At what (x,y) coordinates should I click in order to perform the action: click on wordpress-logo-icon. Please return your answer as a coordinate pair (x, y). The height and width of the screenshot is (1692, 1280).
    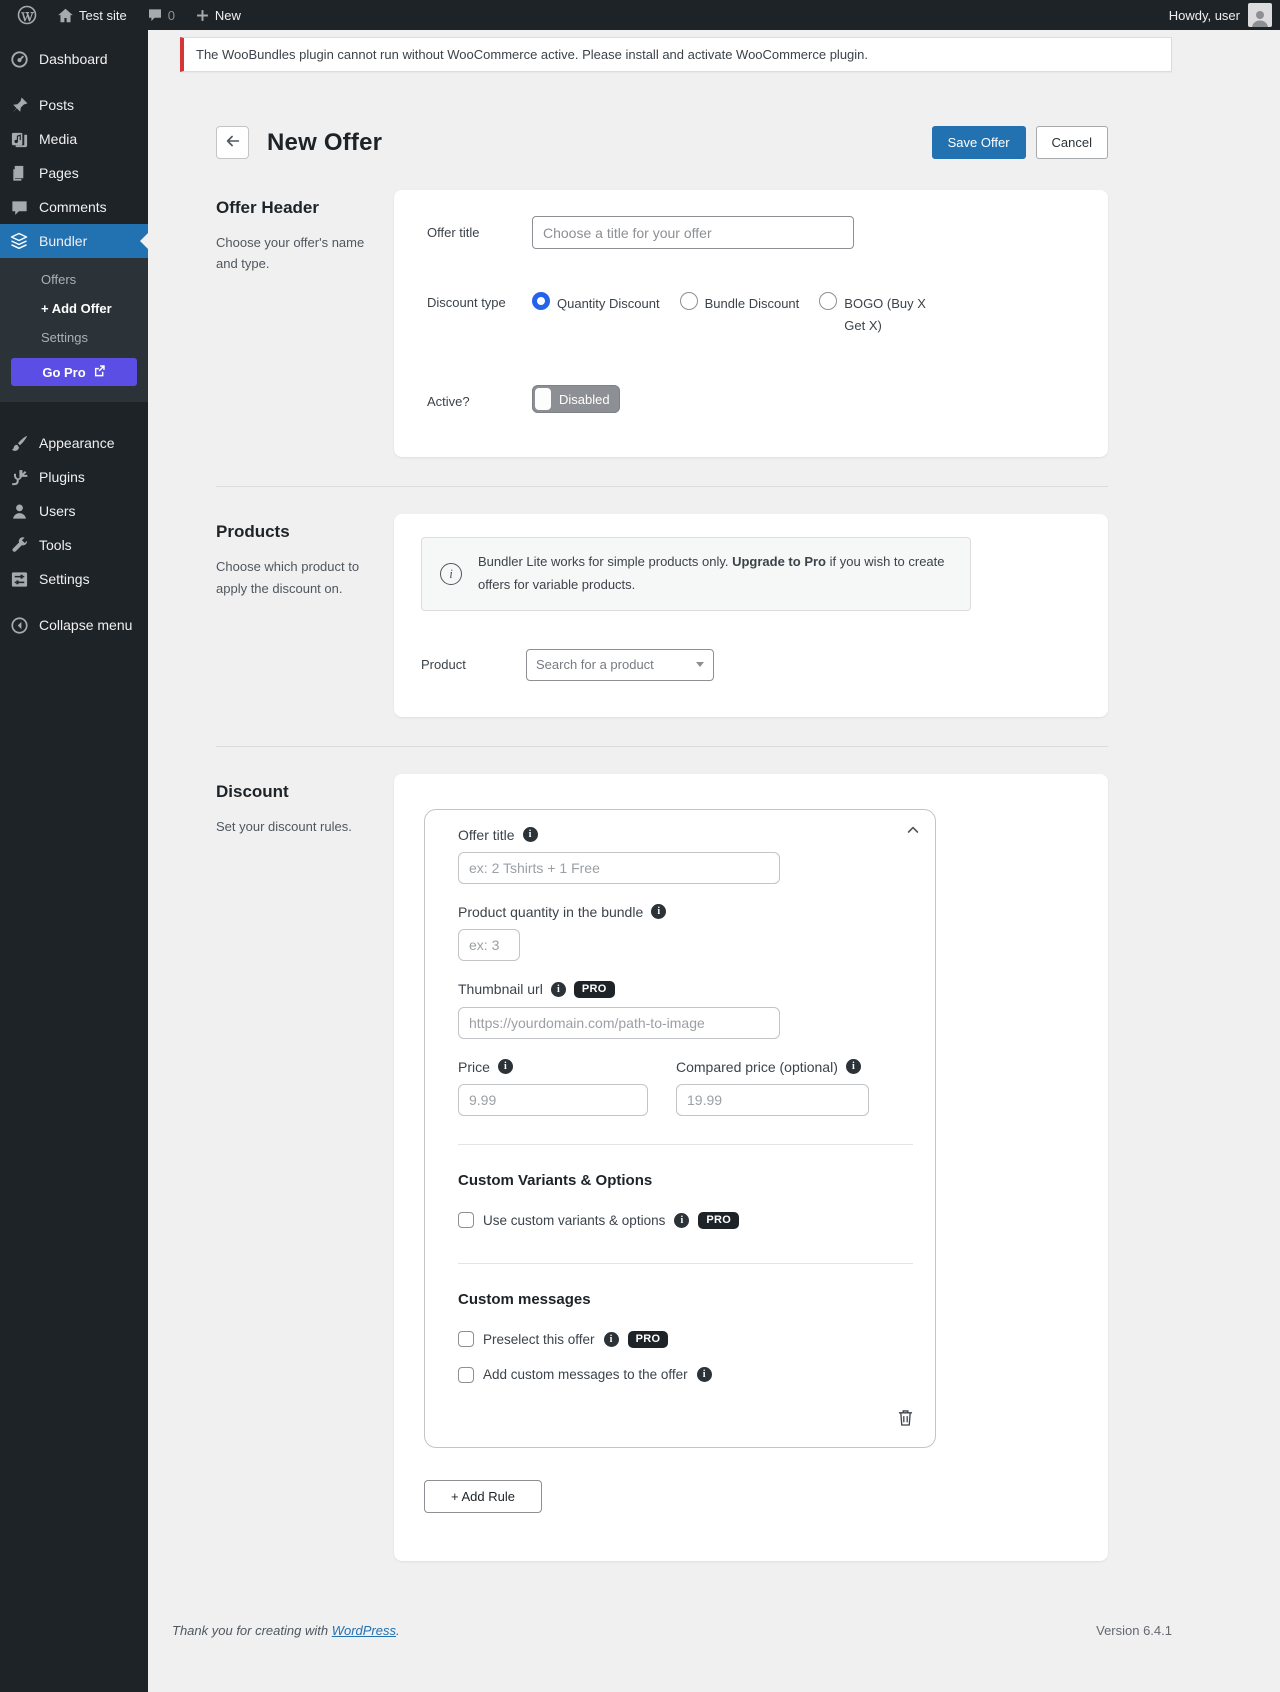
    Looking at the image, I should click on (27, 15).